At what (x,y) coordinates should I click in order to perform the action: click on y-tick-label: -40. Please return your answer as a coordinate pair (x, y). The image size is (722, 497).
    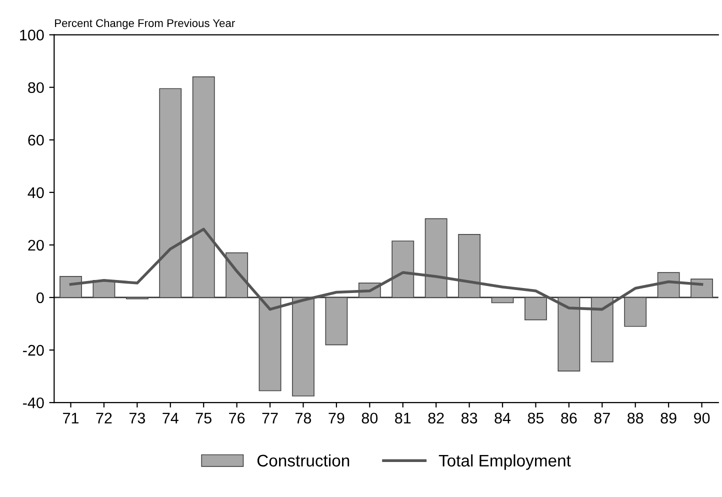
    Looking at the image, I should click on (33, 402).